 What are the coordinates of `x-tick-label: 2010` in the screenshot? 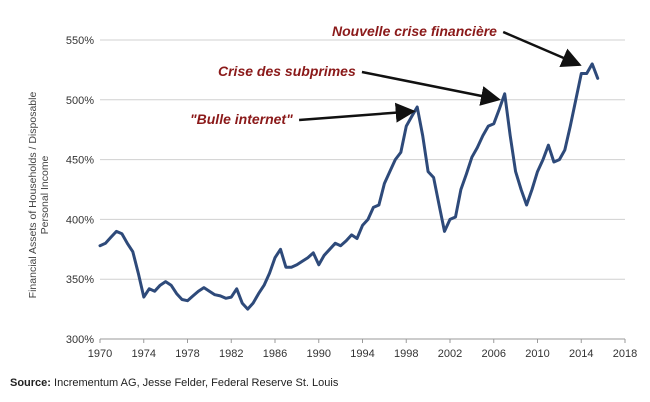 It's located at (537, 354).